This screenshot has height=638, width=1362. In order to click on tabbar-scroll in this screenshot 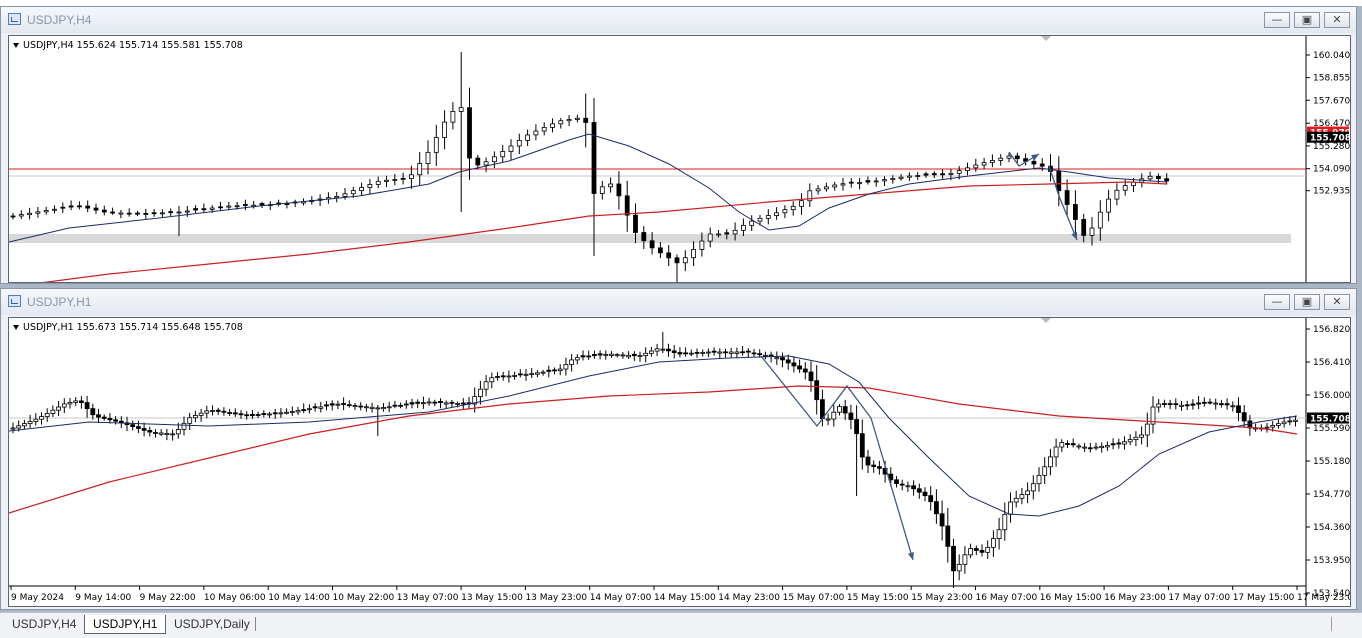, I will do `click(1337, 624)`.